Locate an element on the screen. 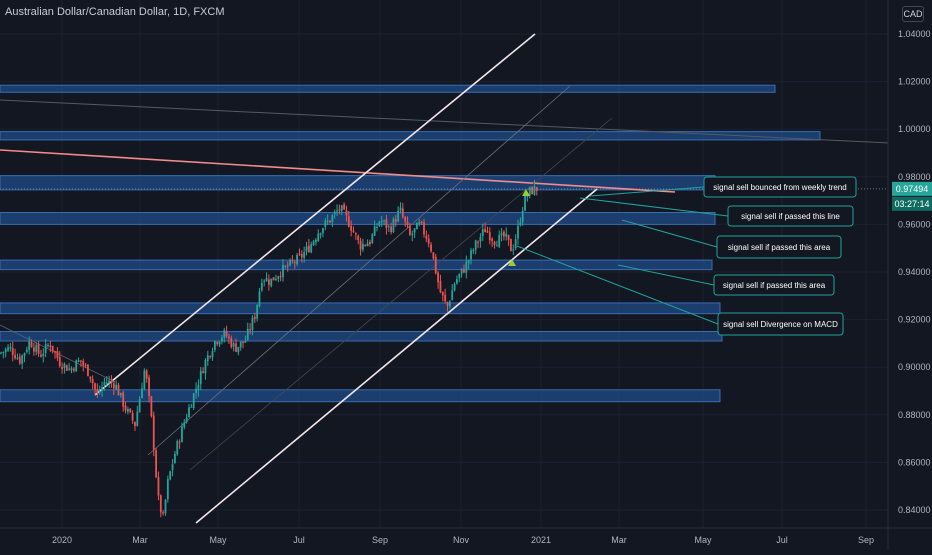  currency-badge: CAD is located at coordinates (913, 14).